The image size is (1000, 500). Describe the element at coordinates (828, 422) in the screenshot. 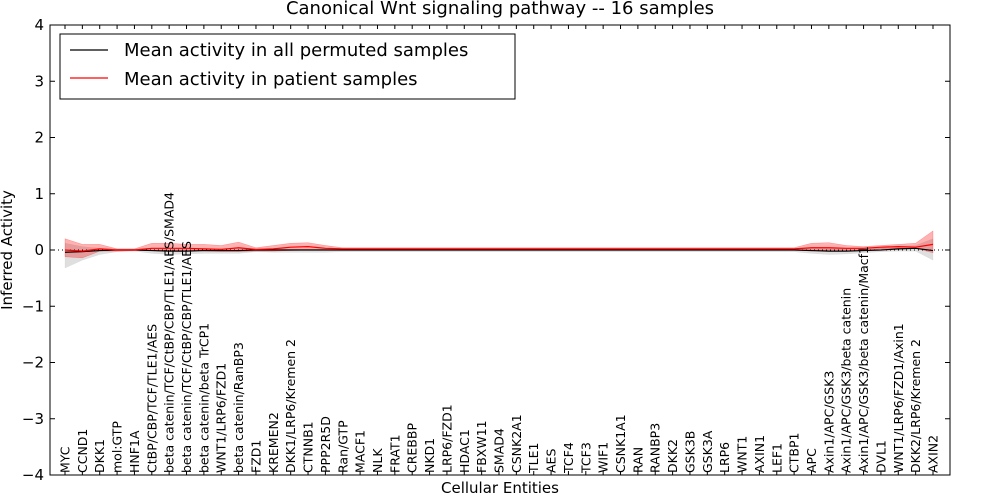

I see `x-tick-label: Axin1/APC/GSK3` at that location.